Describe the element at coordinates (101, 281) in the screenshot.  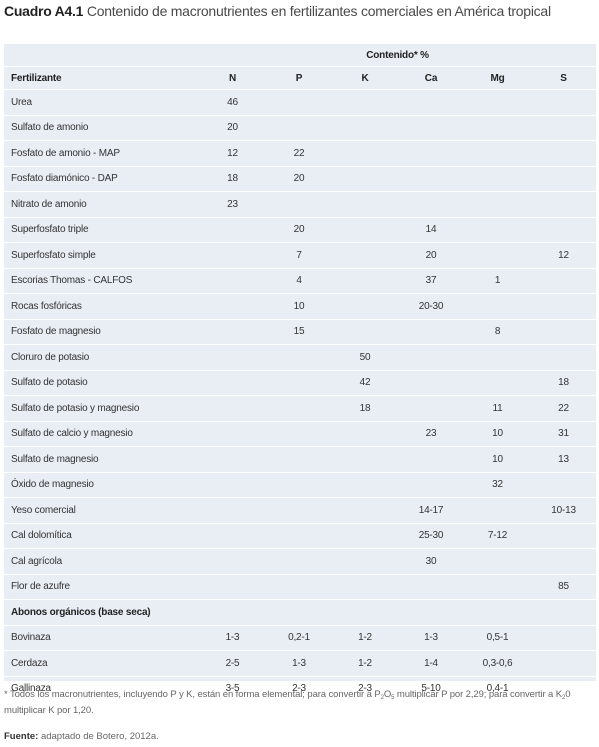
I see `fertilizer-name-cell: Escorias Thomas - CALFOS` at that location.